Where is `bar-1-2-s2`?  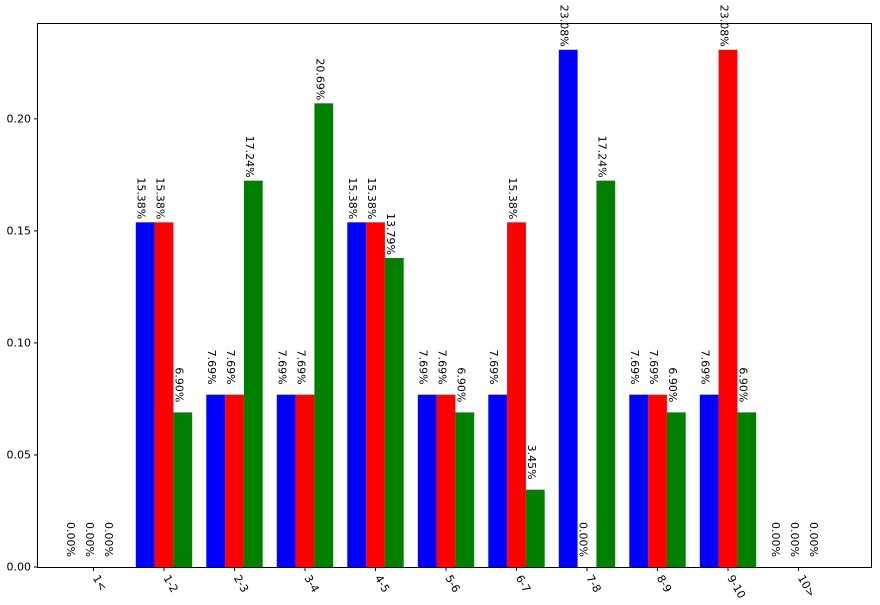 bar-1-2-s2 is located at coordinates (164, 394).